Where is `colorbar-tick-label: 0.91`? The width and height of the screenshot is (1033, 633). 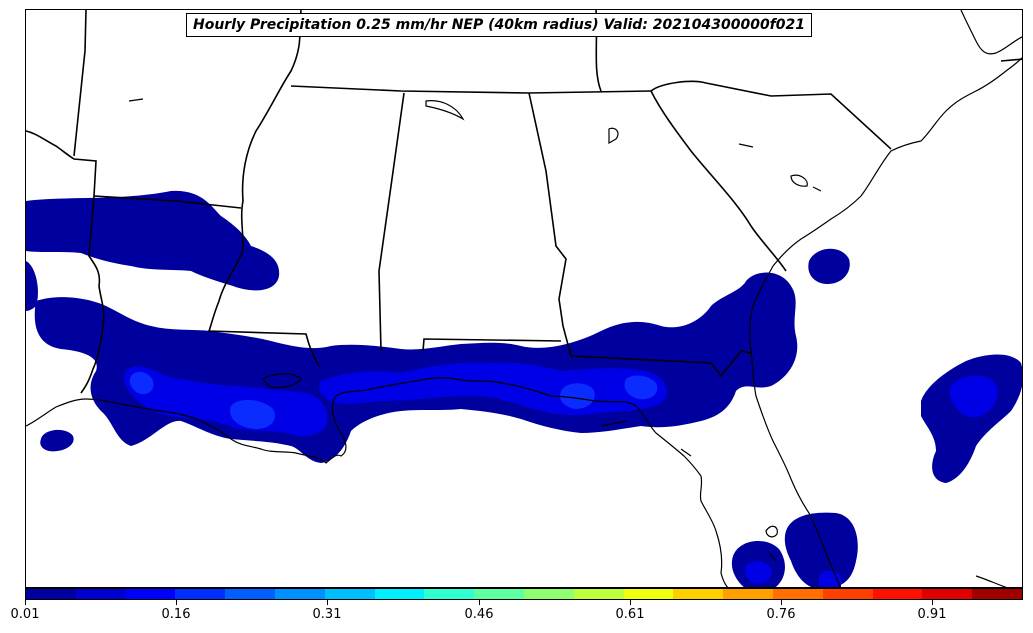
colorbar-tick-label: 0.91 is located at coordinates (932, 614).